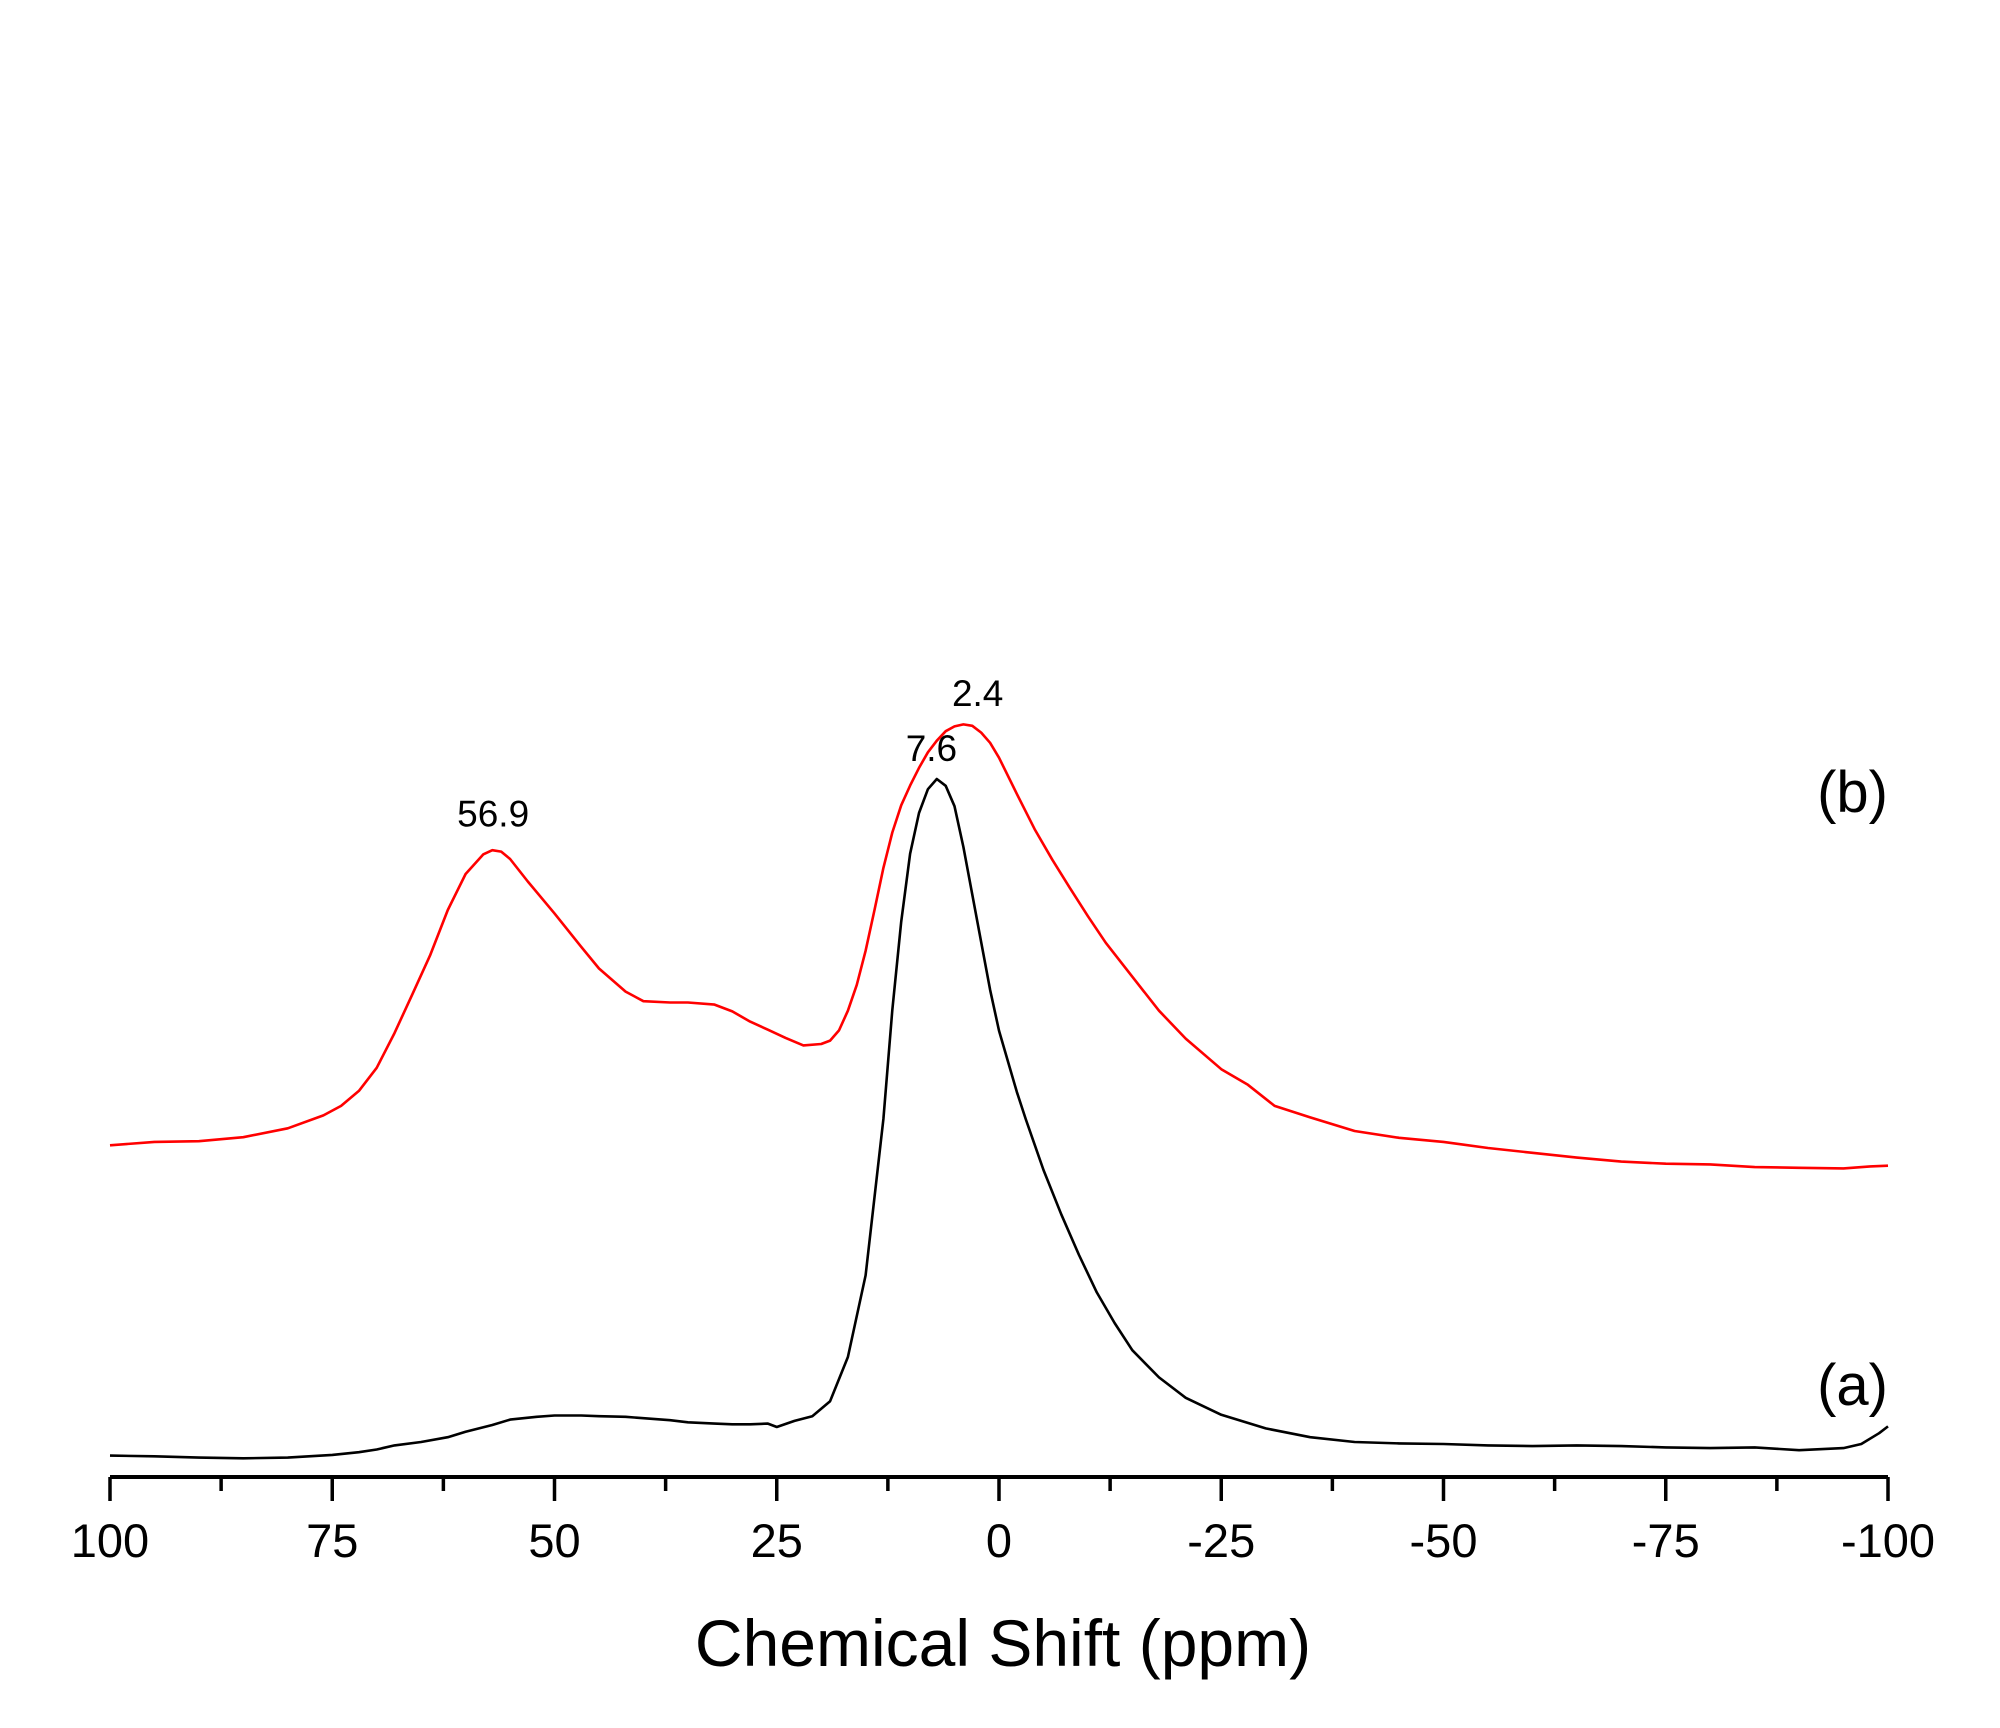 The width and height of the screenshot is (2000, 1728). Describe the element at coordinates (931, 748) in the screenshot. I see `peak-label: 7.6` at that location.